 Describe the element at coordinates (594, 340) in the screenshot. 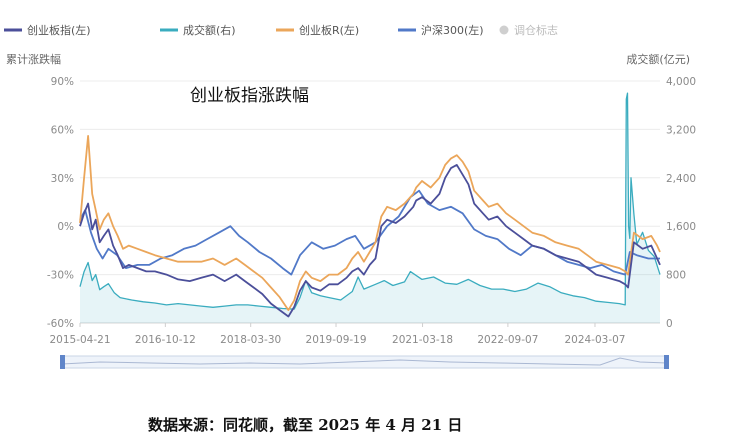

I see `x-tick-label: 2024-03-07` at that location.